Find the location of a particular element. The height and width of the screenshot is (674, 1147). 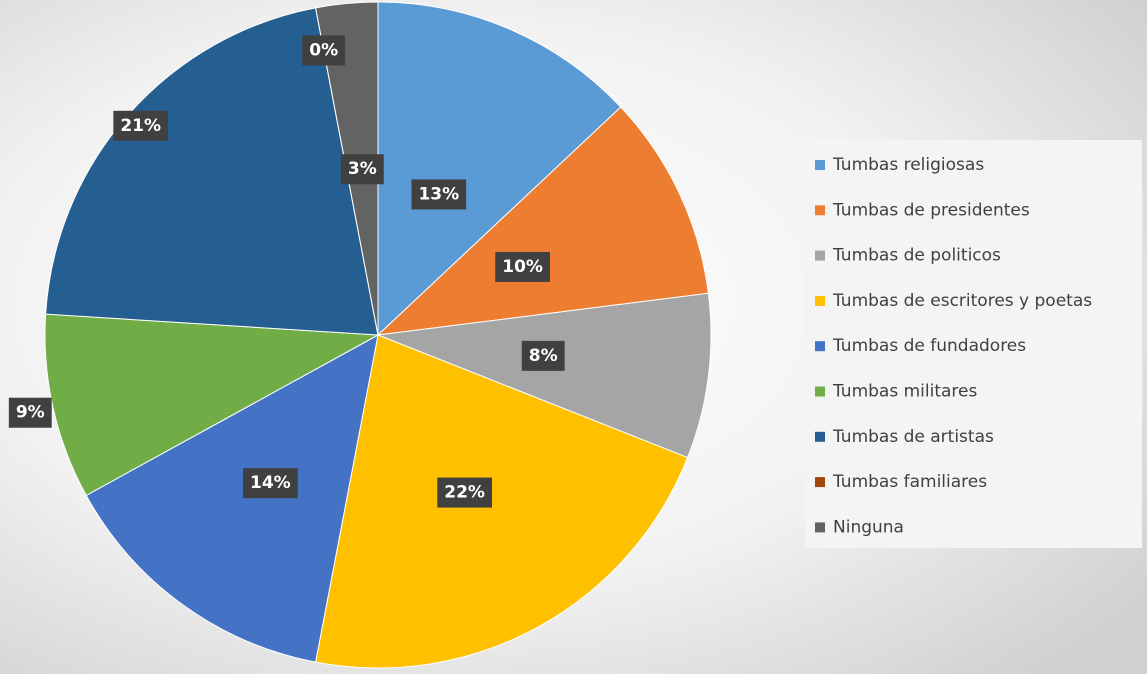

data-label: 14% is located at coordinates (270, 483).